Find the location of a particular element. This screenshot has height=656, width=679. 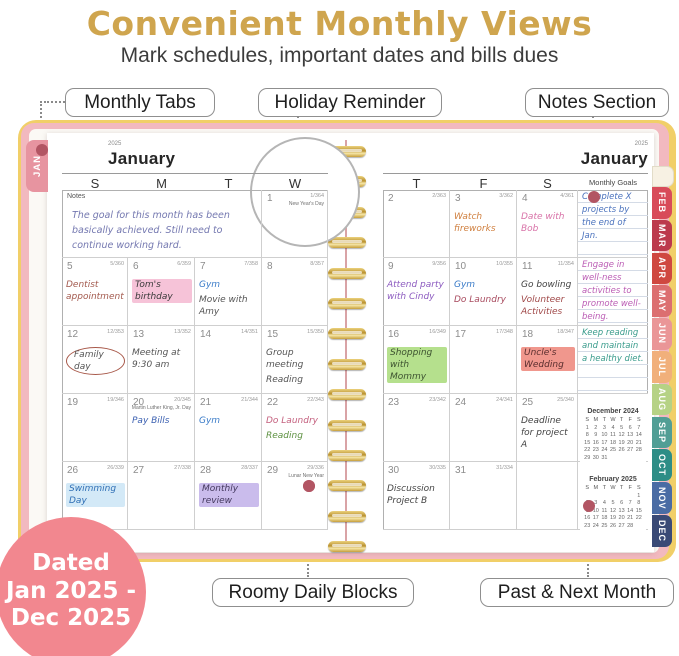

handwritten-entry: Watch fireworks is located at coordinates (475, 223).